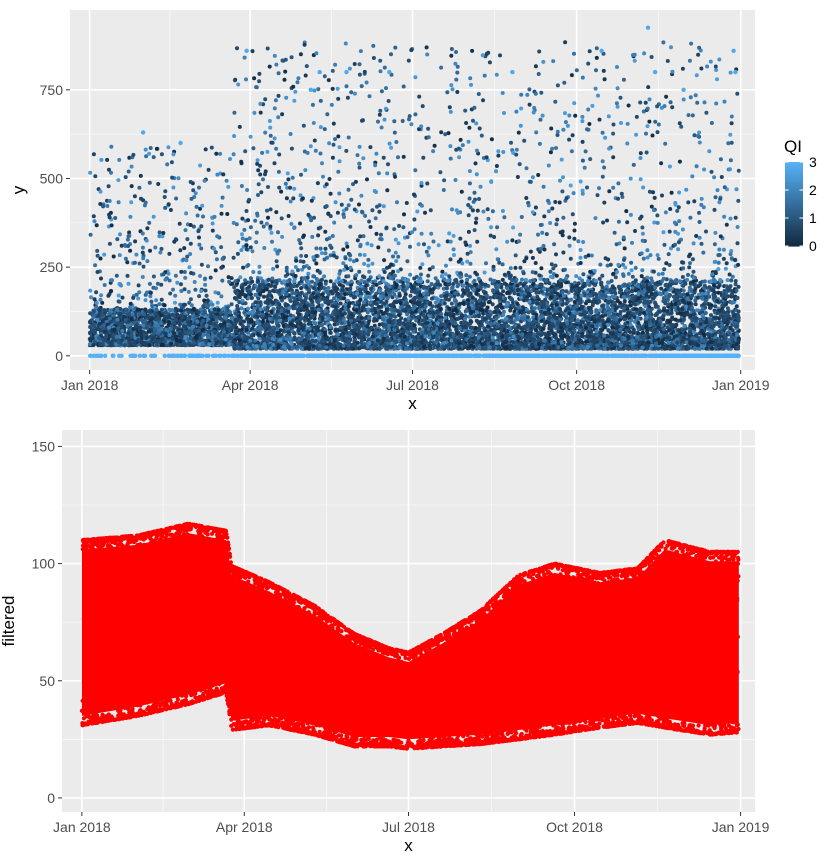  What do you see at coordinates (59, 356) in the screenshot?
I see `y-tick-label: 0` at bounding box center [59, 356].